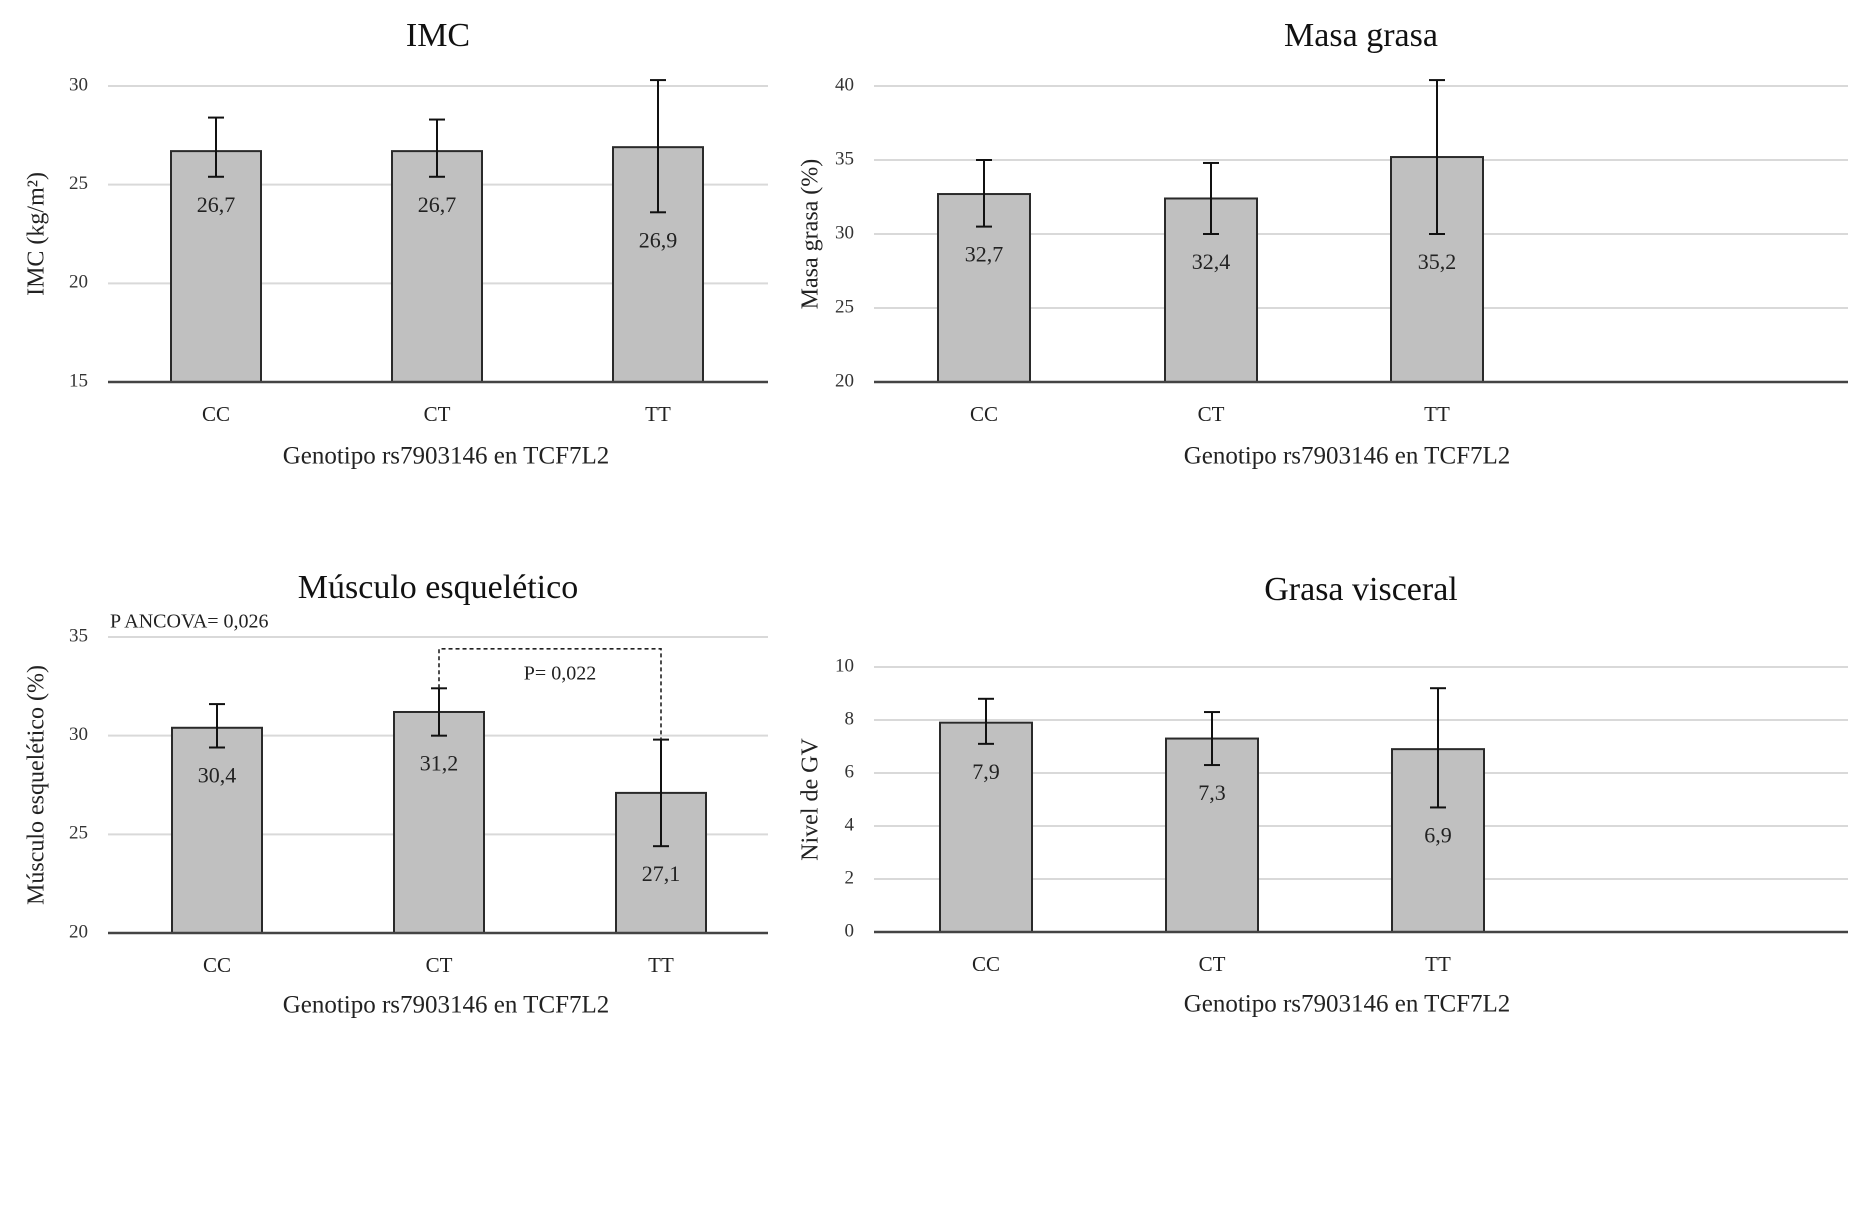  I want to click on data-label: 27,1, so click(661, 873).